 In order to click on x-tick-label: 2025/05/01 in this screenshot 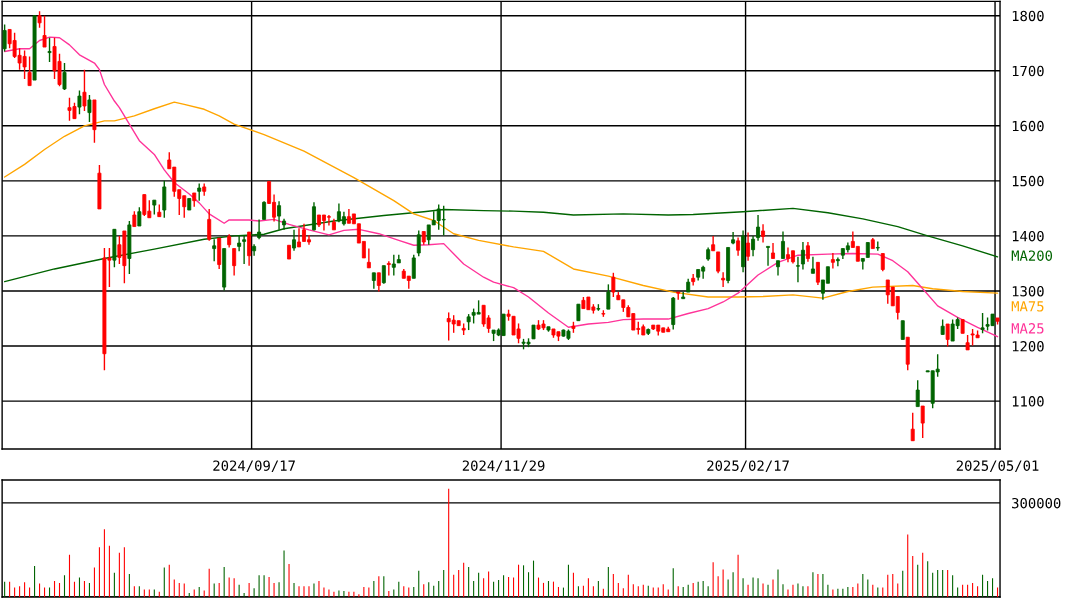, I will do `click(997, 466)`.